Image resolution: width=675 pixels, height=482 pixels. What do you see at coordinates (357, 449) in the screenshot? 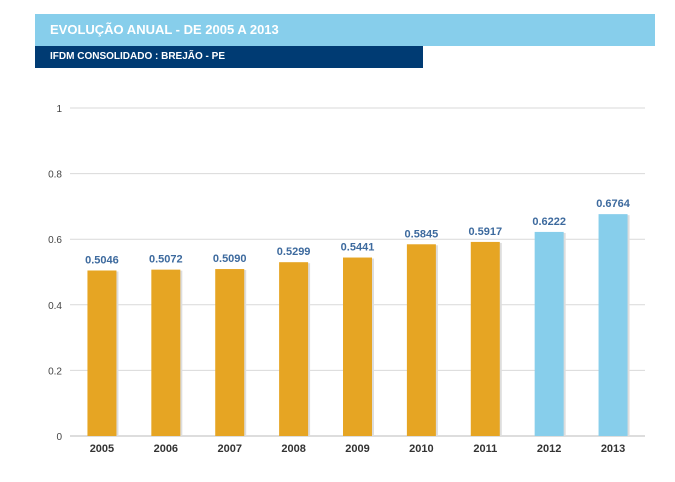
I see `x-tick-label: 2009` at bounding box center [357, 449].